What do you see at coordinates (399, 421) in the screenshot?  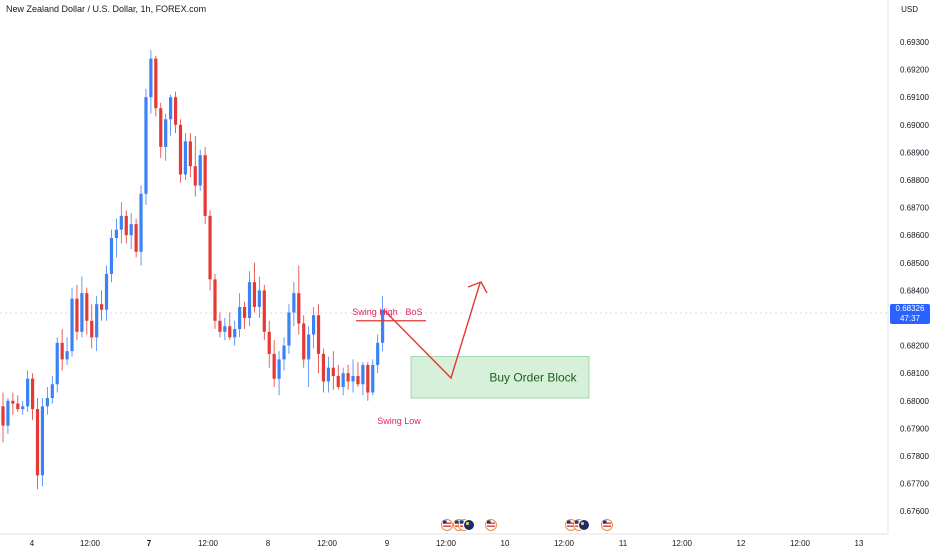 I see `swing-low-label: Swing Low` at bounding box center [399, 421].